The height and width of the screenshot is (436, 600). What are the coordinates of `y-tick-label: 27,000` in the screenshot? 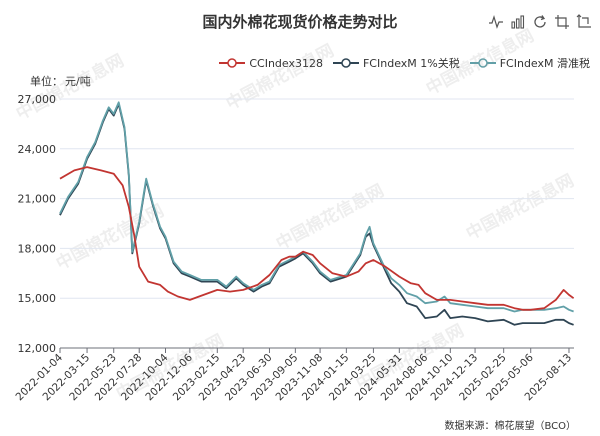 It's located at (37, 99).